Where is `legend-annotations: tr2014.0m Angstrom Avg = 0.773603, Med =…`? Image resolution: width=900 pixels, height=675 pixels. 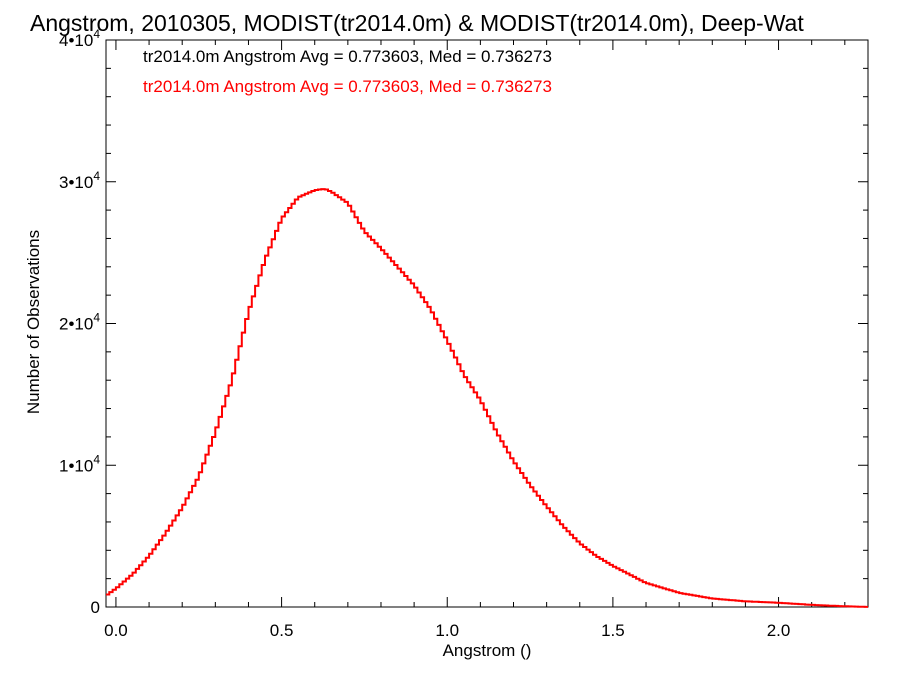 legend-annotations: tr2014.0m Angstrom Avg = 0.773603, Med =… is located at coordinates (347, 71).